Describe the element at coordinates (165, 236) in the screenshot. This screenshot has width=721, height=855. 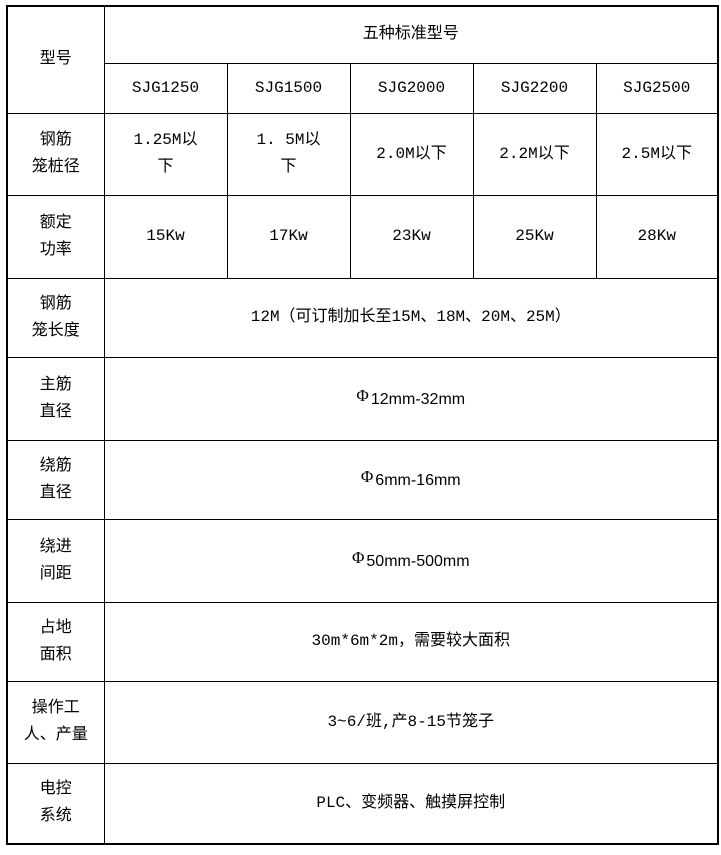
I see `cell-rated-power-1: 15Kw` at that location.